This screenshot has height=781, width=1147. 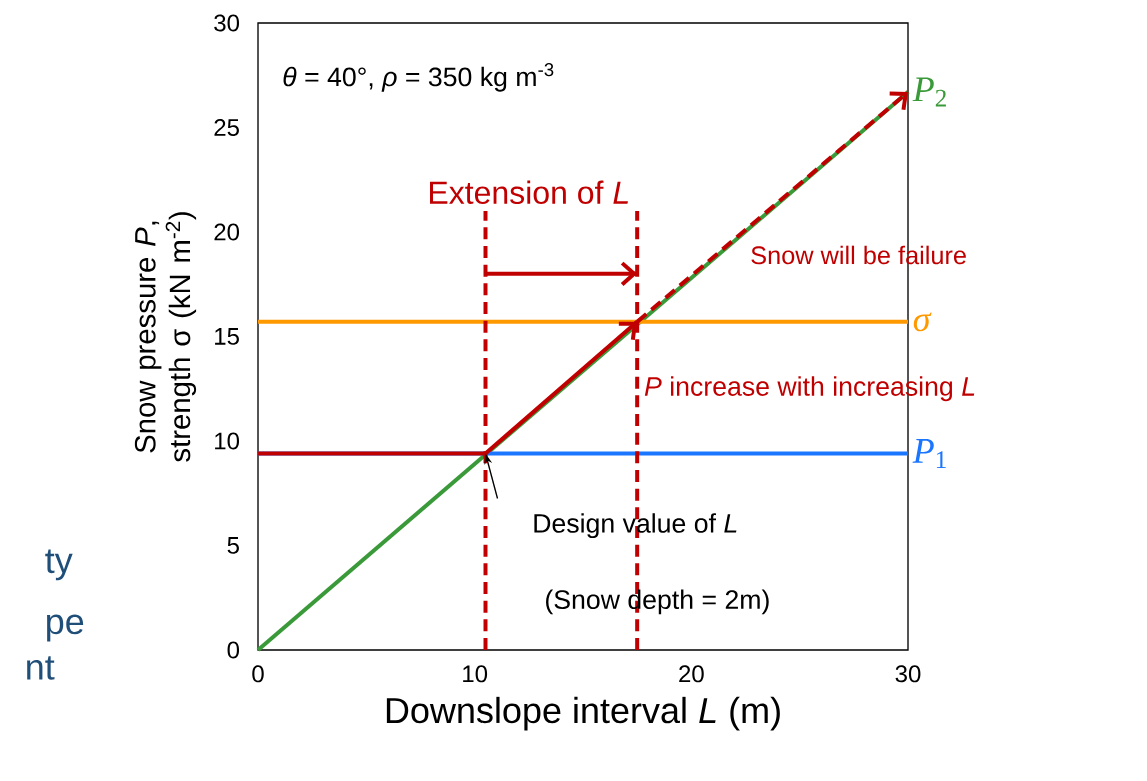 I want to click on y-tick-label: 20, so click(x=227, y=232).